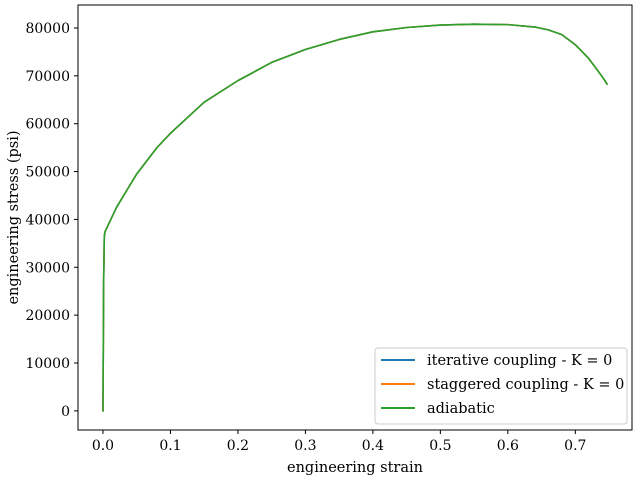 This screenshot has height=480, width=640. What do you see at coordinates (14, 217) in the screenshot?
I see `y-axis-label: engineering stress (psi)` at bounding box center [14, 217].